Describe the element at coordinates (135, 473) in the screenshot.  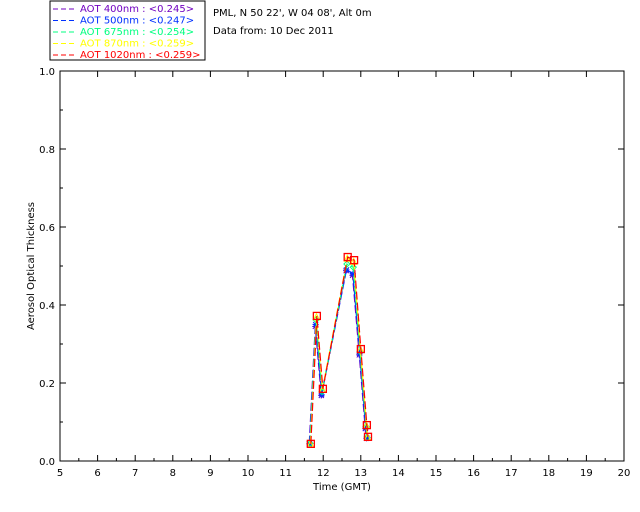
I see `x-tick-label: 7` at that location.